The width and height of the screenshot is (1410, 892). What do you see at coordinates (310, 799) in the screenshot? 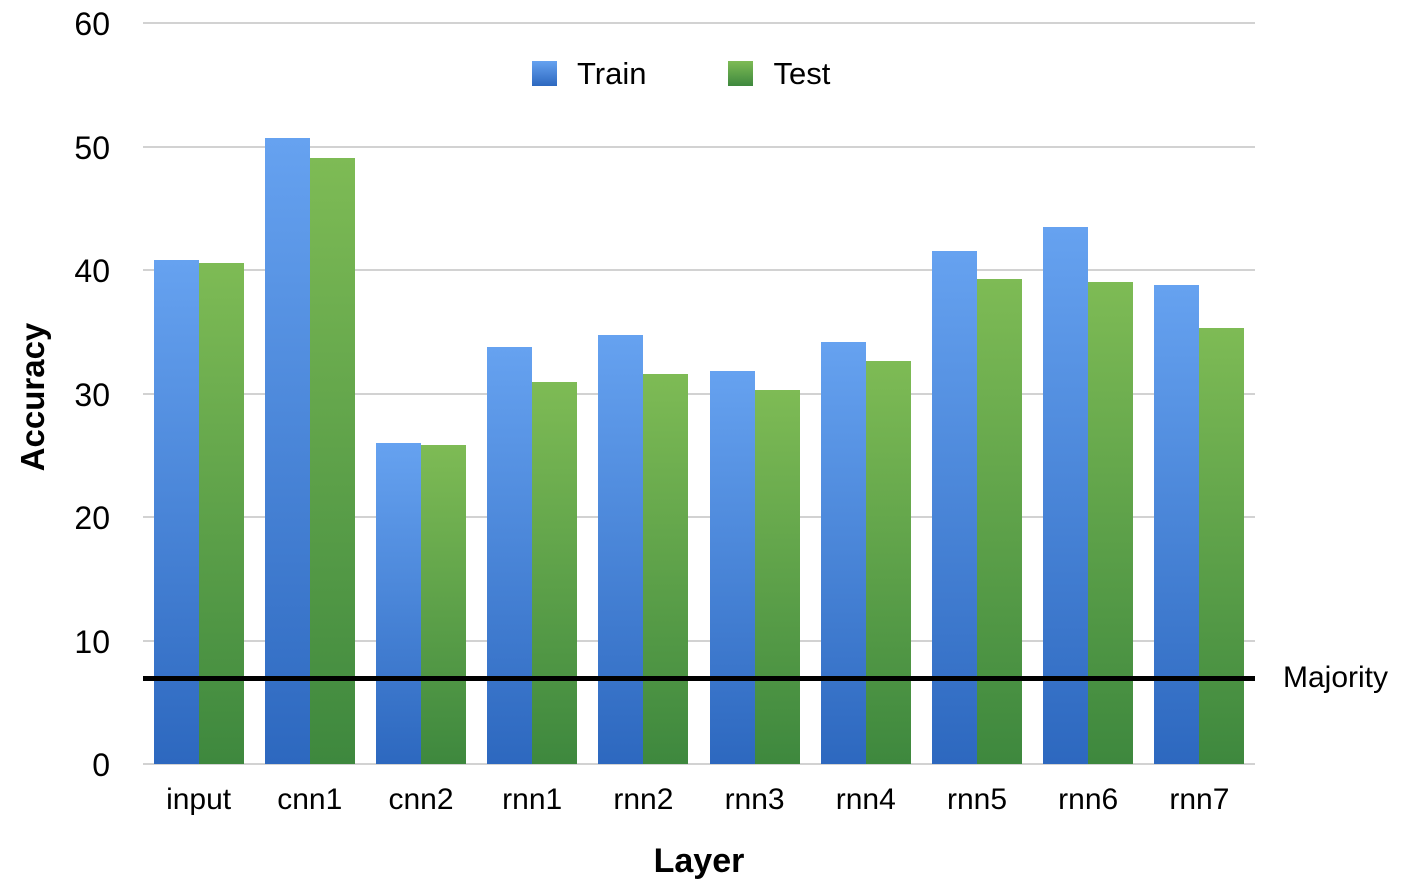
I see `x-tick-label-cnn1: cnn1` at bounding box center [310, 799].